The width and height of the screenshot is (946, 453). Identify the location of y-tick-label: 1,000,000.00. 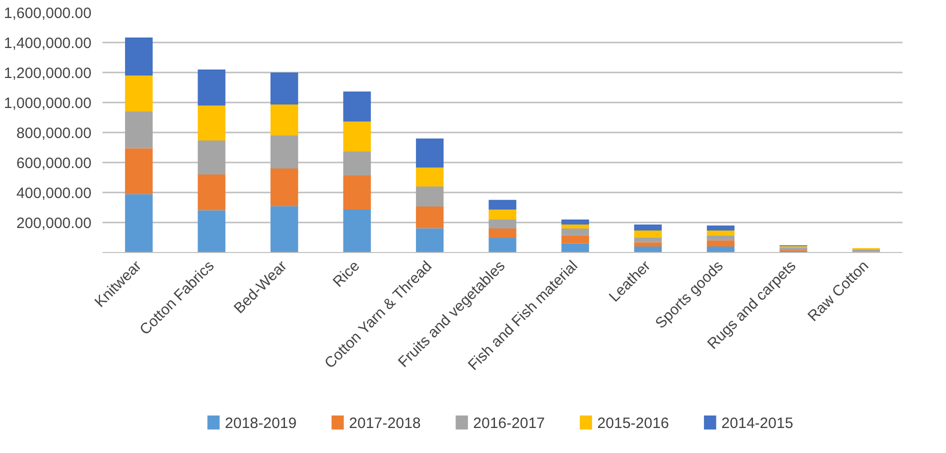
(48, 103).